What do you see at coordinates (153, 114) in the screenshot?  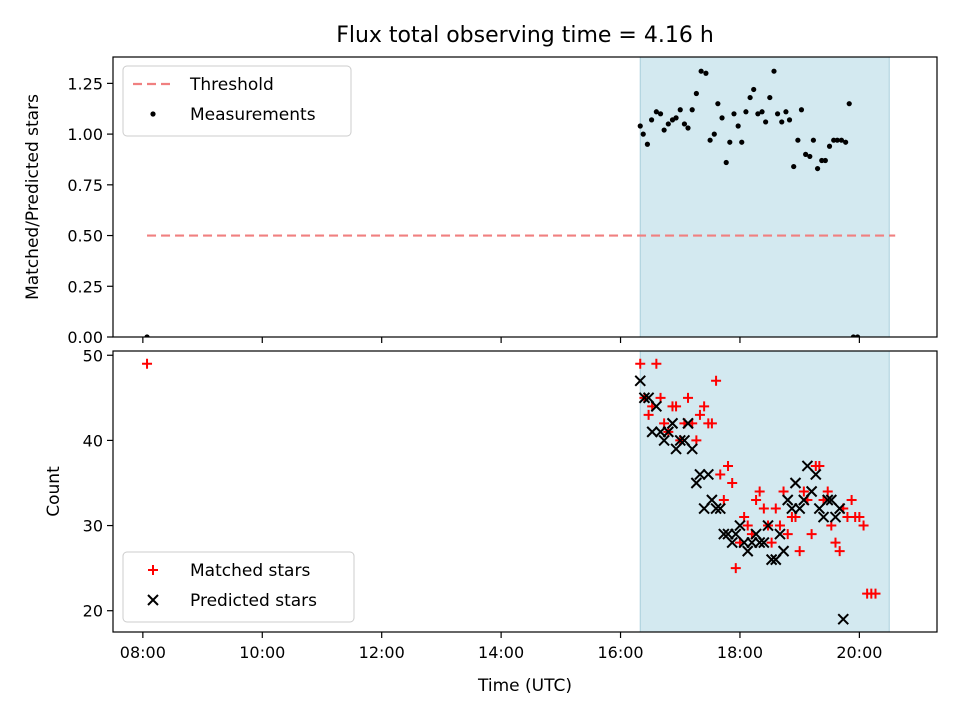 I see `legend-swatch` at bounding box center [153, 114].